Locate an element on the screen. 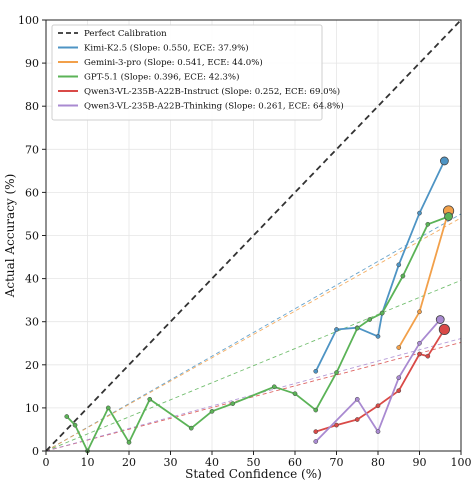 Image resolution: width=473 pixels, height=490 pixels. legend-box is located at coordinates (187, 72).